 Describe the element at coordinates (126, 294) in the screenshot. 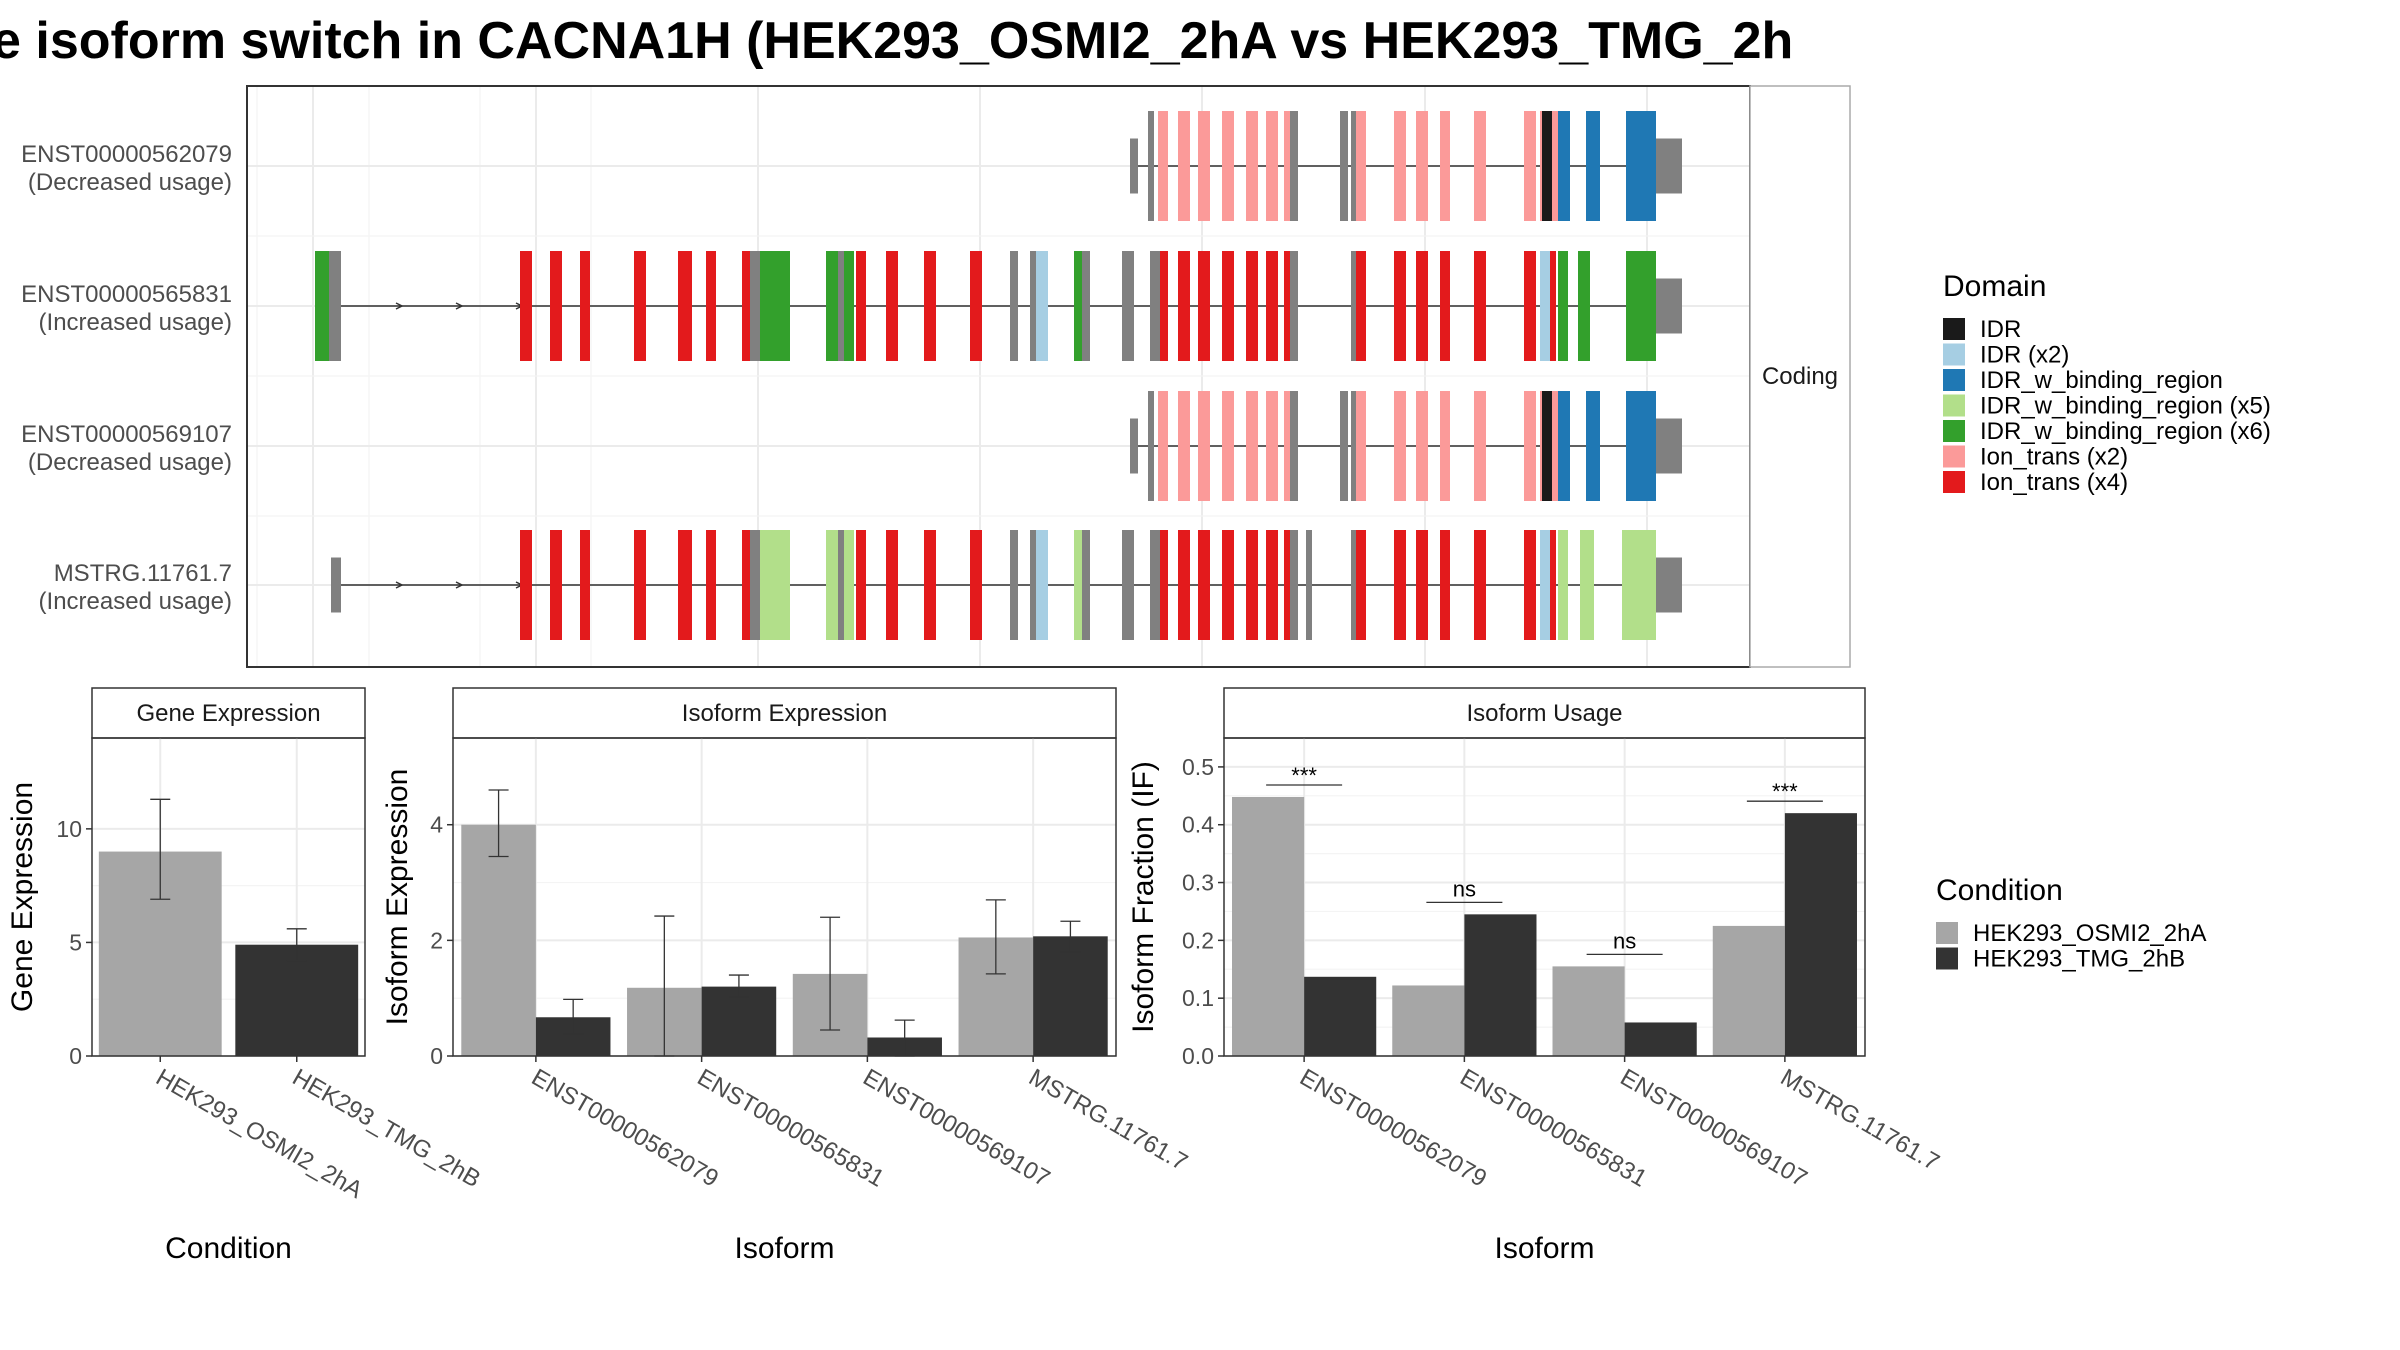

I see `transcript-id-label: ENST00000565831` at that location.